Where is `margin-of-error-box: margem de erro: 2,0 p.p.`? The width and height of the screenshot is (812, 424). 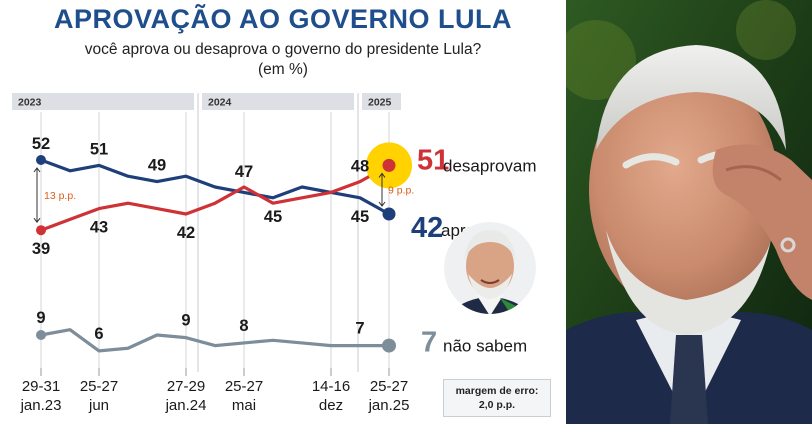 margin-of-error-box: margem de erro: 2,0 p.p. is located at coordinates (497, 398).